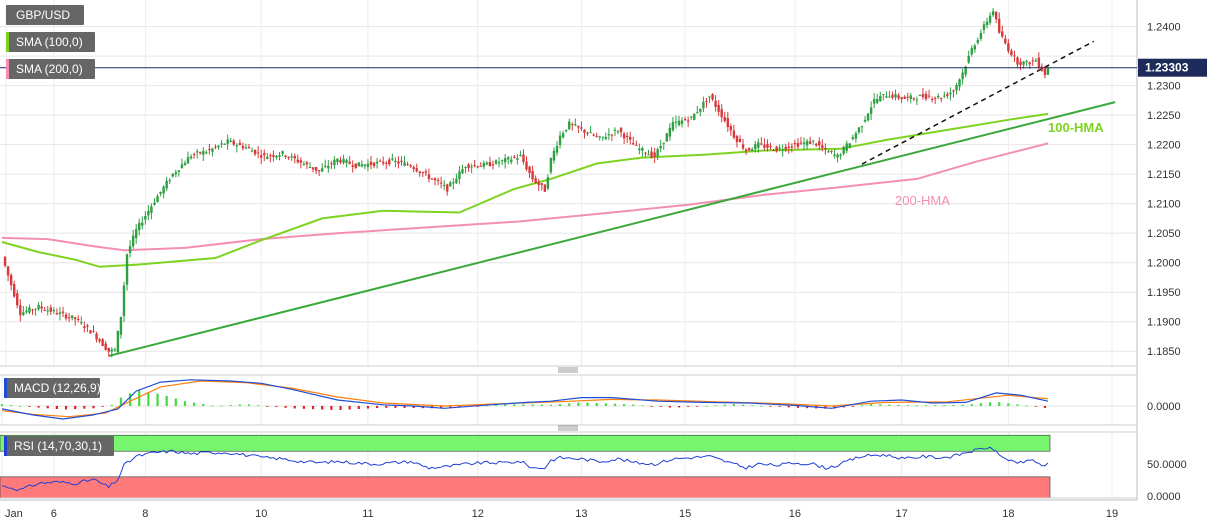 The image size is (1207, 526). What do you see at coordinates (145, 514) in the screenshot?
I see `time-tick-label: 8` at bounding box center [145, 514].